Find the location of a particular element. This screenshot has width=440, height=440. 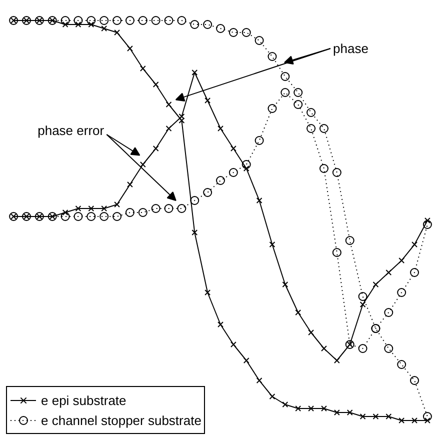

annotation: phase error is located at coordinates (71, 130).